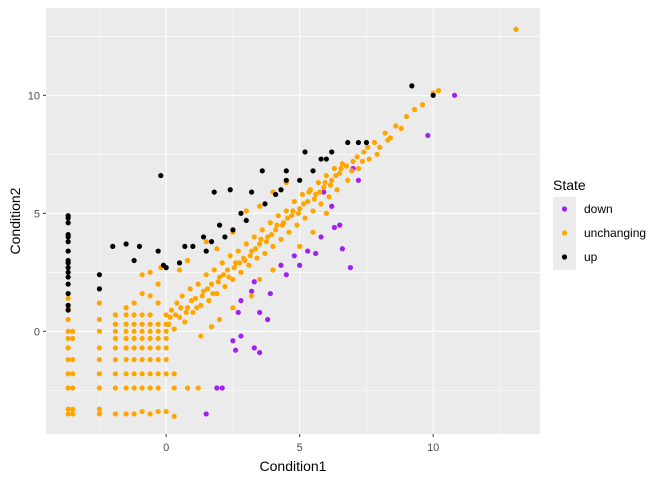  Describe the element at coordinates (37, 214) in the screenshot. I see `y-tick-label: 5` at that location.